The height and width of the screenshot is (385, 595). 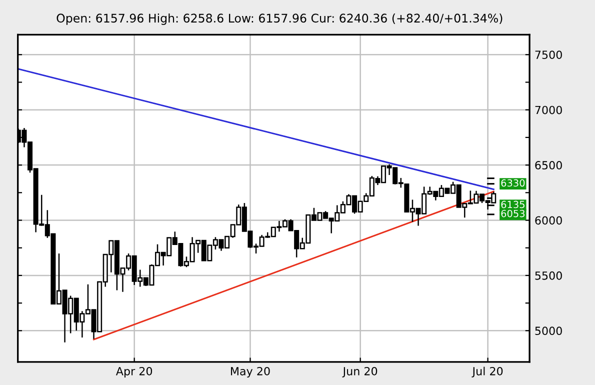 I want to click on chart-subtitle: Open: 6157.96 High: 6258.6 Low: 6157.96 Cur: 6240.36 (+82.40/+01.34%), so click(x=279, y=19).